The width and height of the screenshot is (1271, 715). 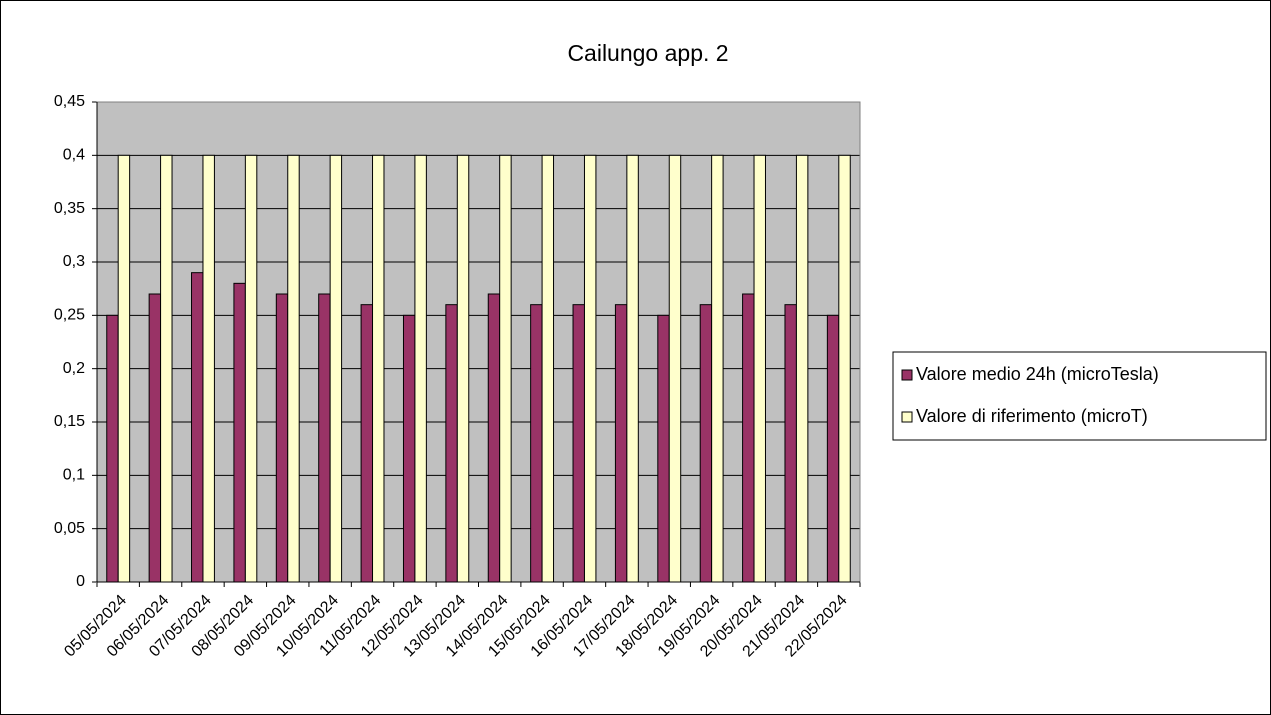 What do you see at coordinates (74, 261) in the screenshot?
I see `y-tick-label: 0,3` at bounding box center [74, 261].